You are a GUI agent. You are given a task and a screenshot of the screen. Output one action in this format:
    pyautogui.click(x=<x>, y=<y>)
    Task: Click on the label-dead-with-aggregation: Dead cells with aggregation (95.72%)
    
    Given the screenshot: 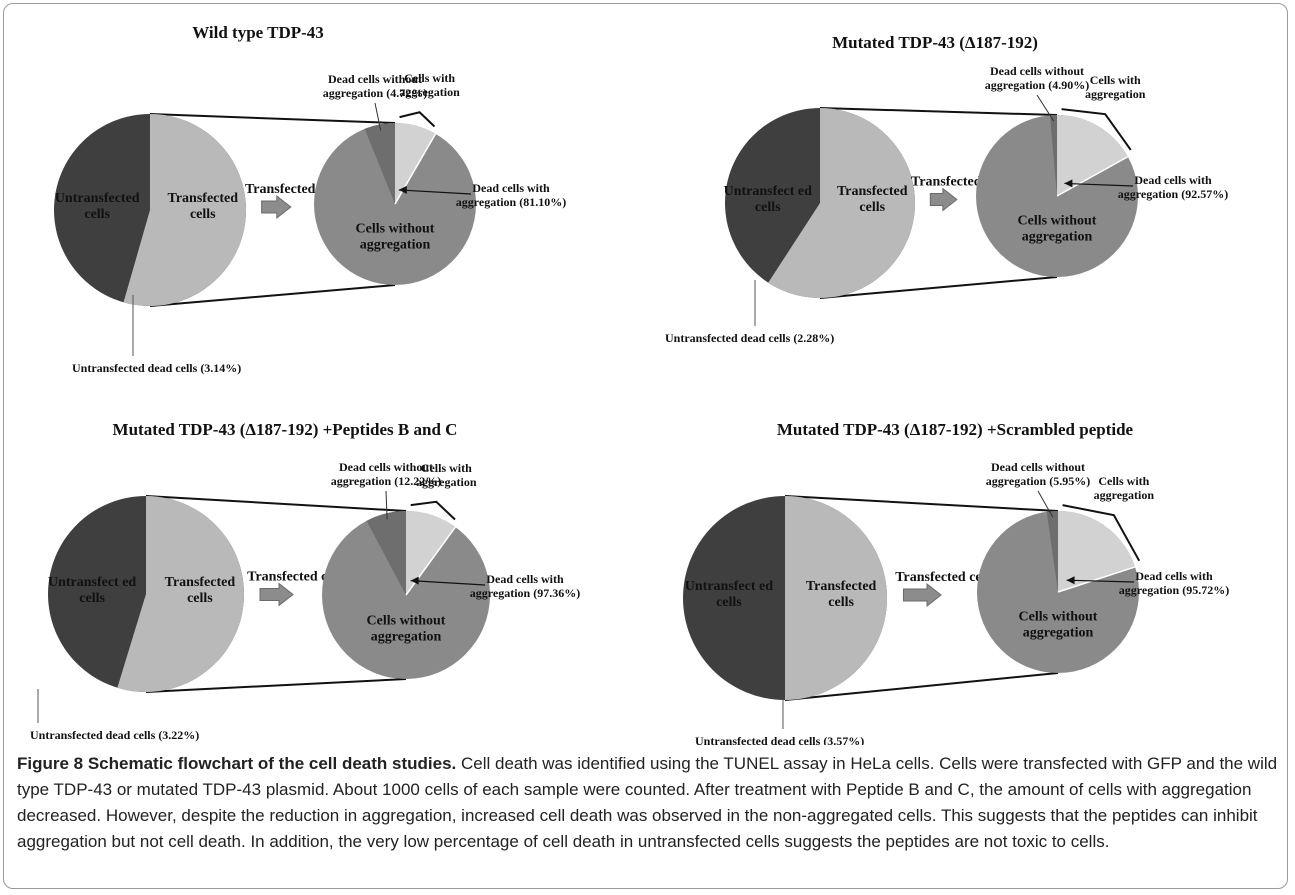 What is the action you would take?
    pyautogui.click(x=1174, y=583)
    